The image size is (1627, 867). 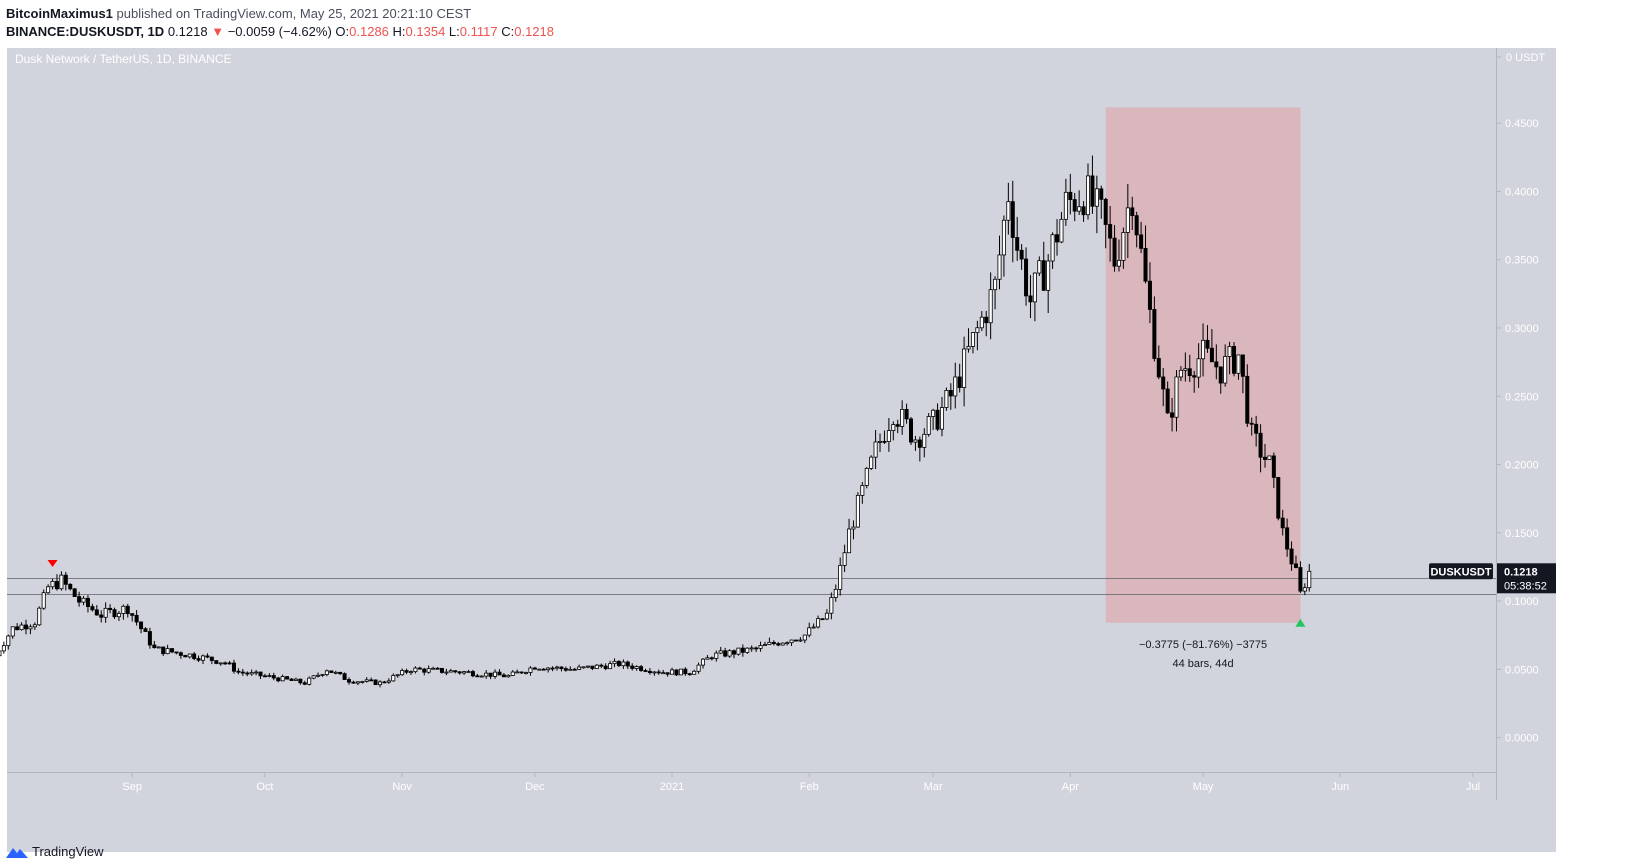 What do you see at coordinates (478, 31) in the screenshot?
I see `low-value: 0.1117` at bounding box center [478, 31].